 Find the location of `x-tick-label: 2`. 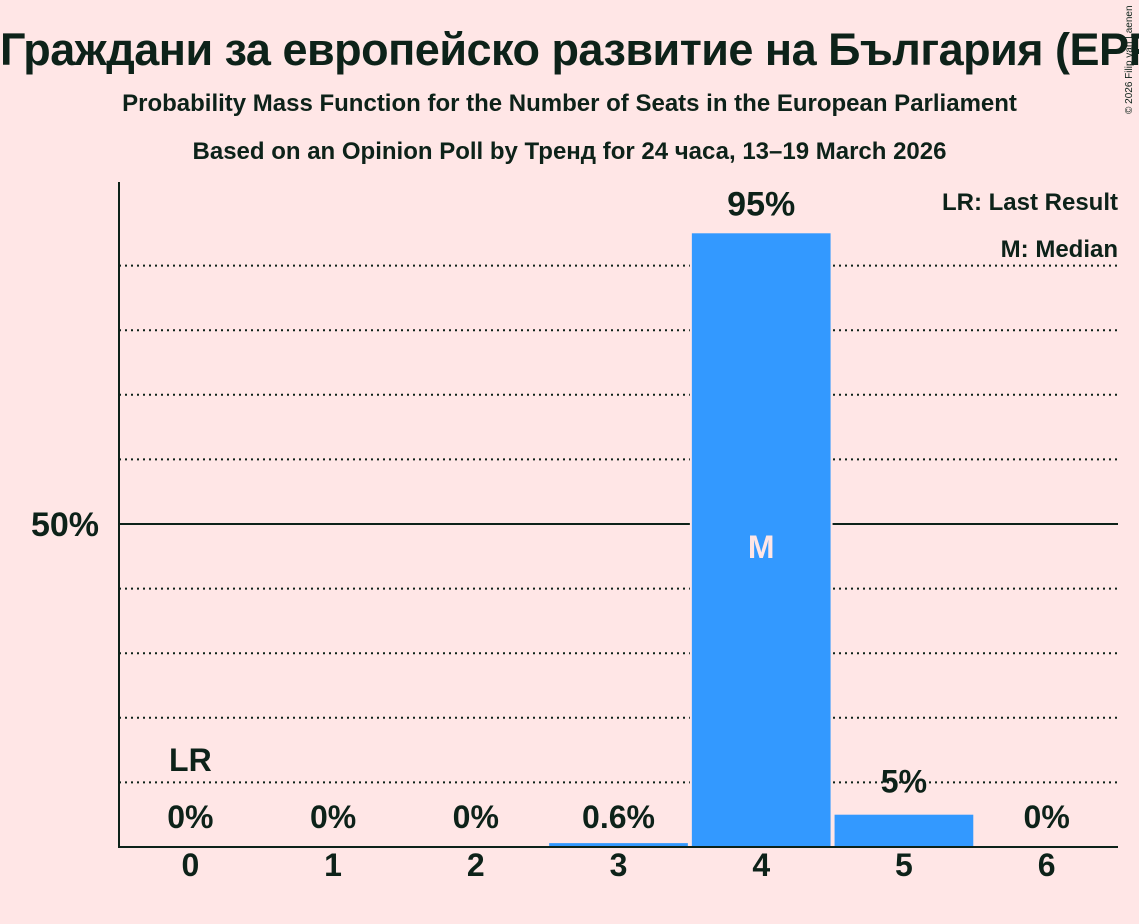

x-tick-label: 2 is located at coordinates (476, 865).